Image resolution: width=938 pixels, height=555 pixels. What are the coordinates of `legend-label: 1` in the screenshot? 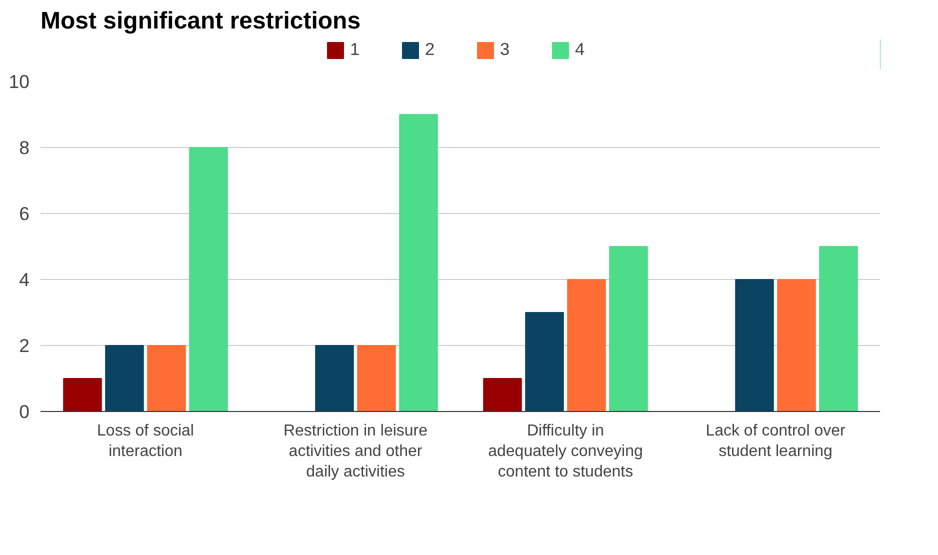 It's located at (355, 49).